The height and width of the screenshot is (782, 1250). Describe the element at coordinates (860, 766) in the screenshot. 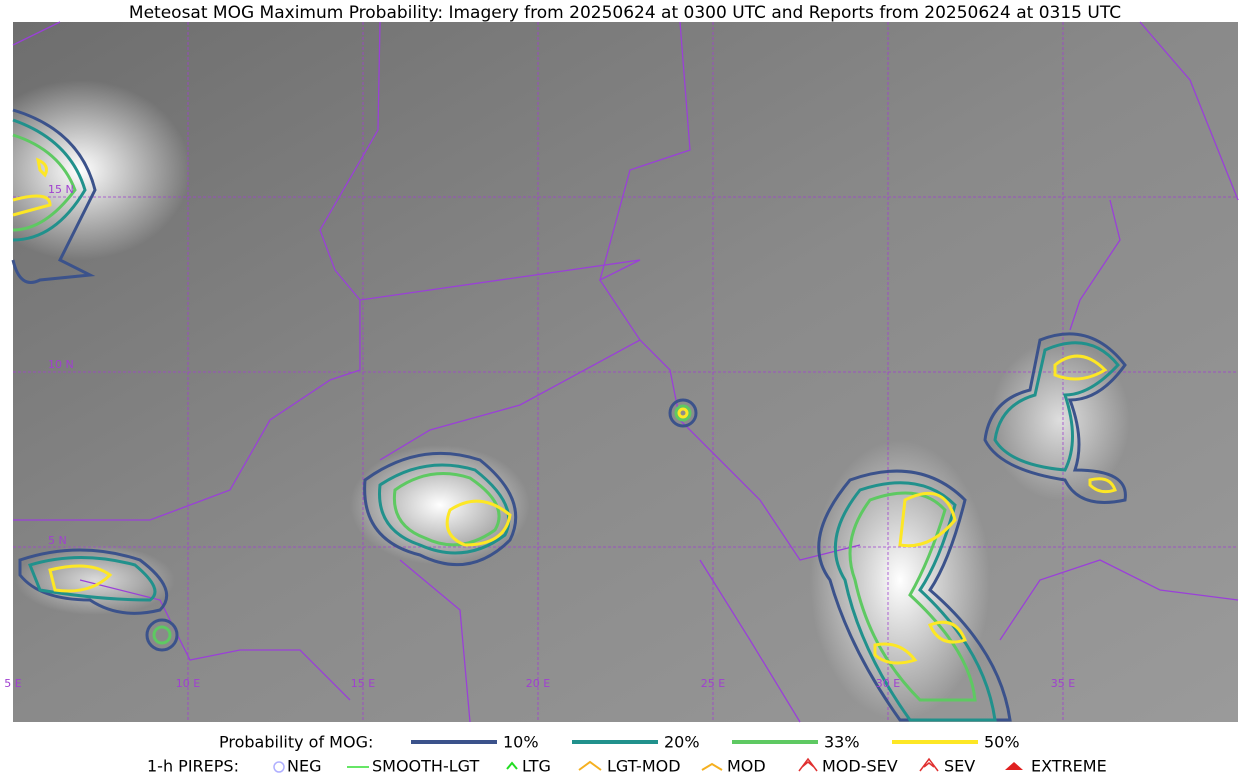

I see `legend-item: MOD-SEV` at that location.